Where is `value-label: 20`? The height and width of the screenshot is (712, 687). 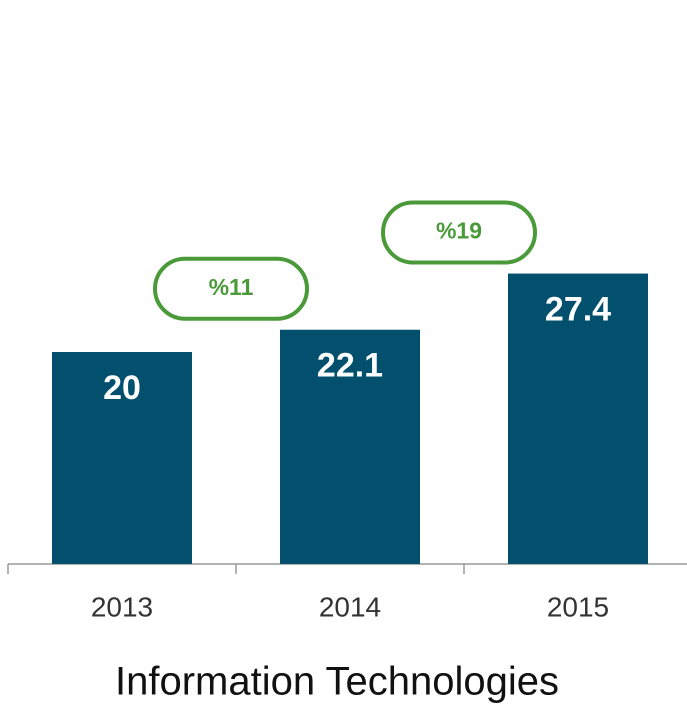 value-label: 20 is located at coordinates (122, 388).